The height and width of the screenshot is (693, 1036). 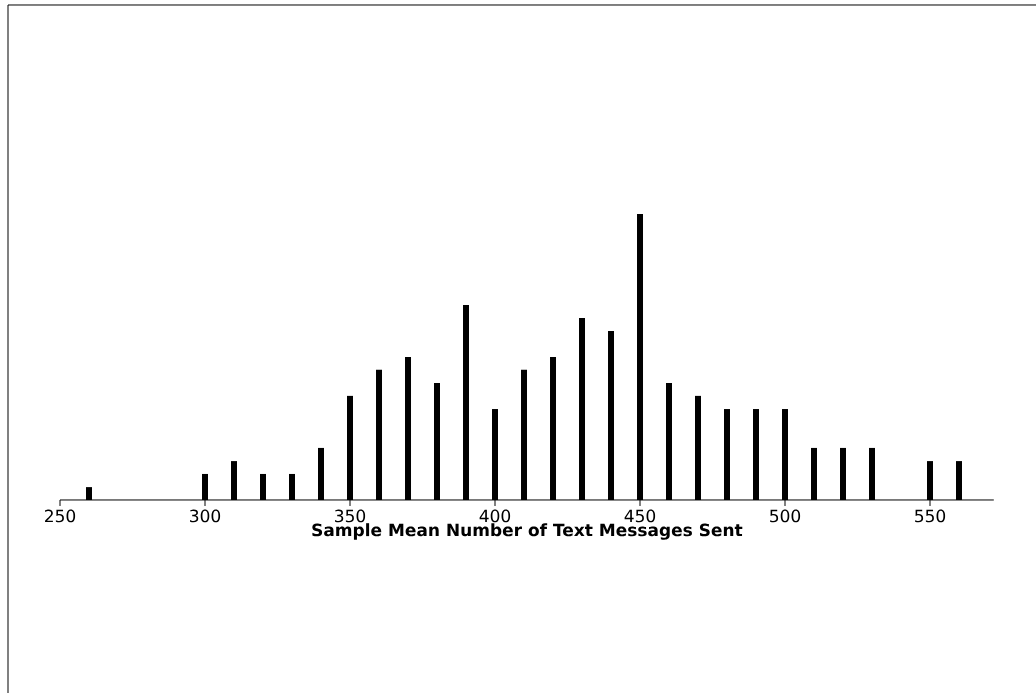 I want to click on x-tick-label: 450, so click(x=640, y=516).